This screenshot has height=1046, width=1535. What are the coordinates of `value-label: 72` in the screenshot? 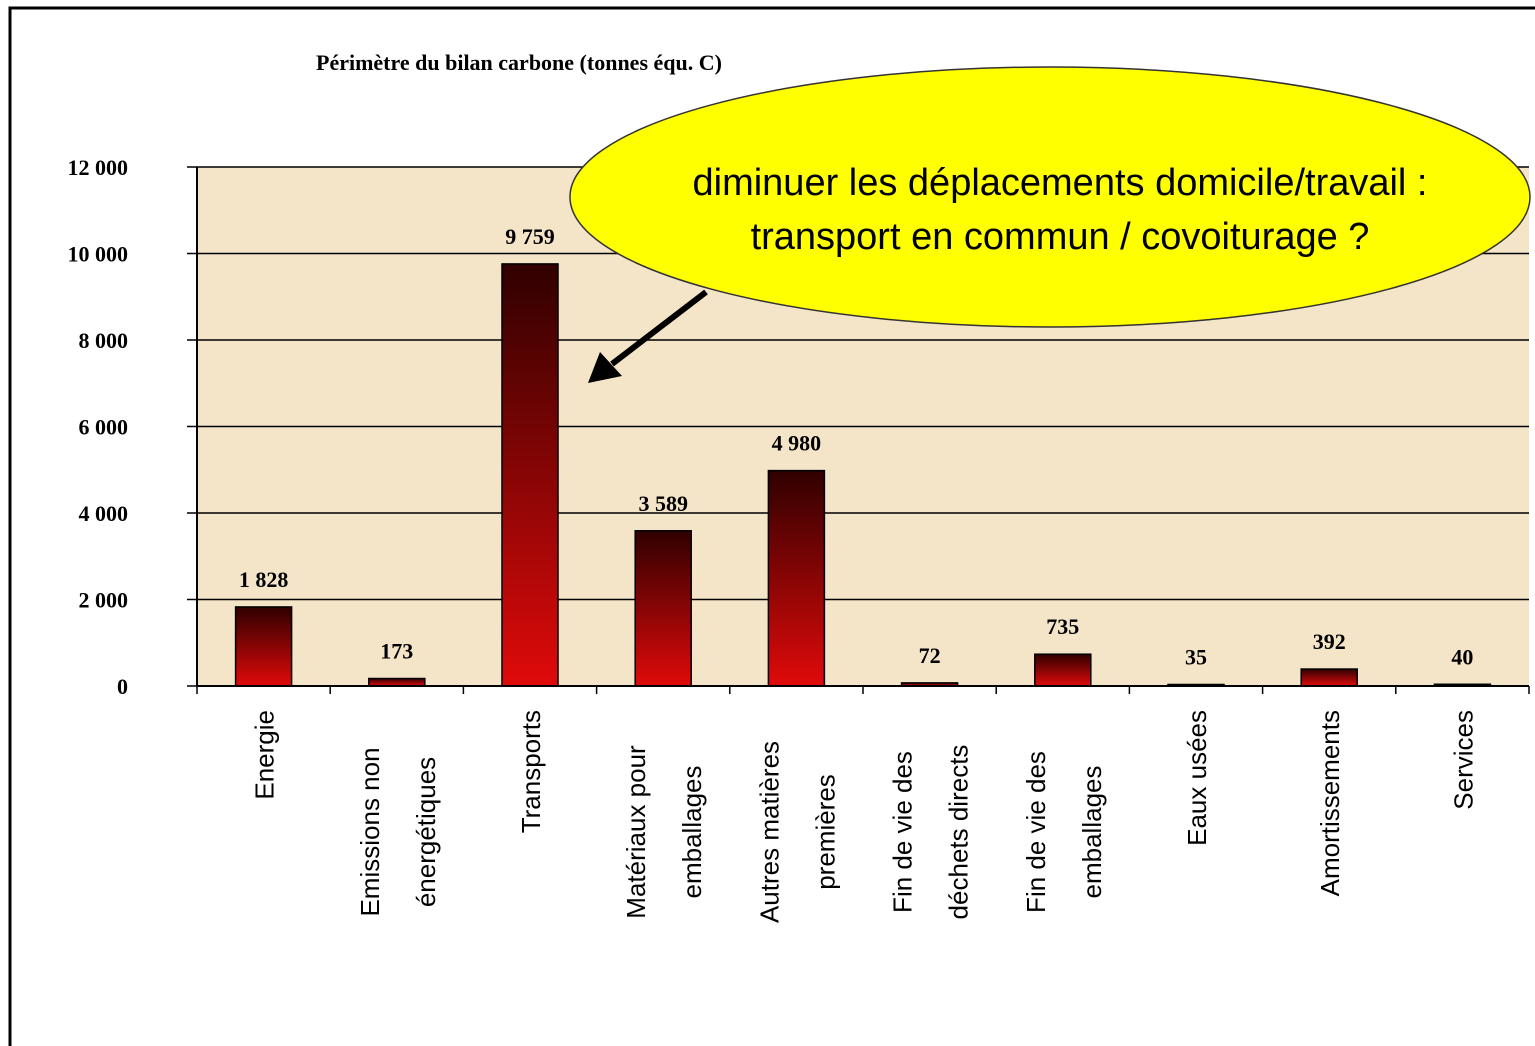 It's located at (930, 655).